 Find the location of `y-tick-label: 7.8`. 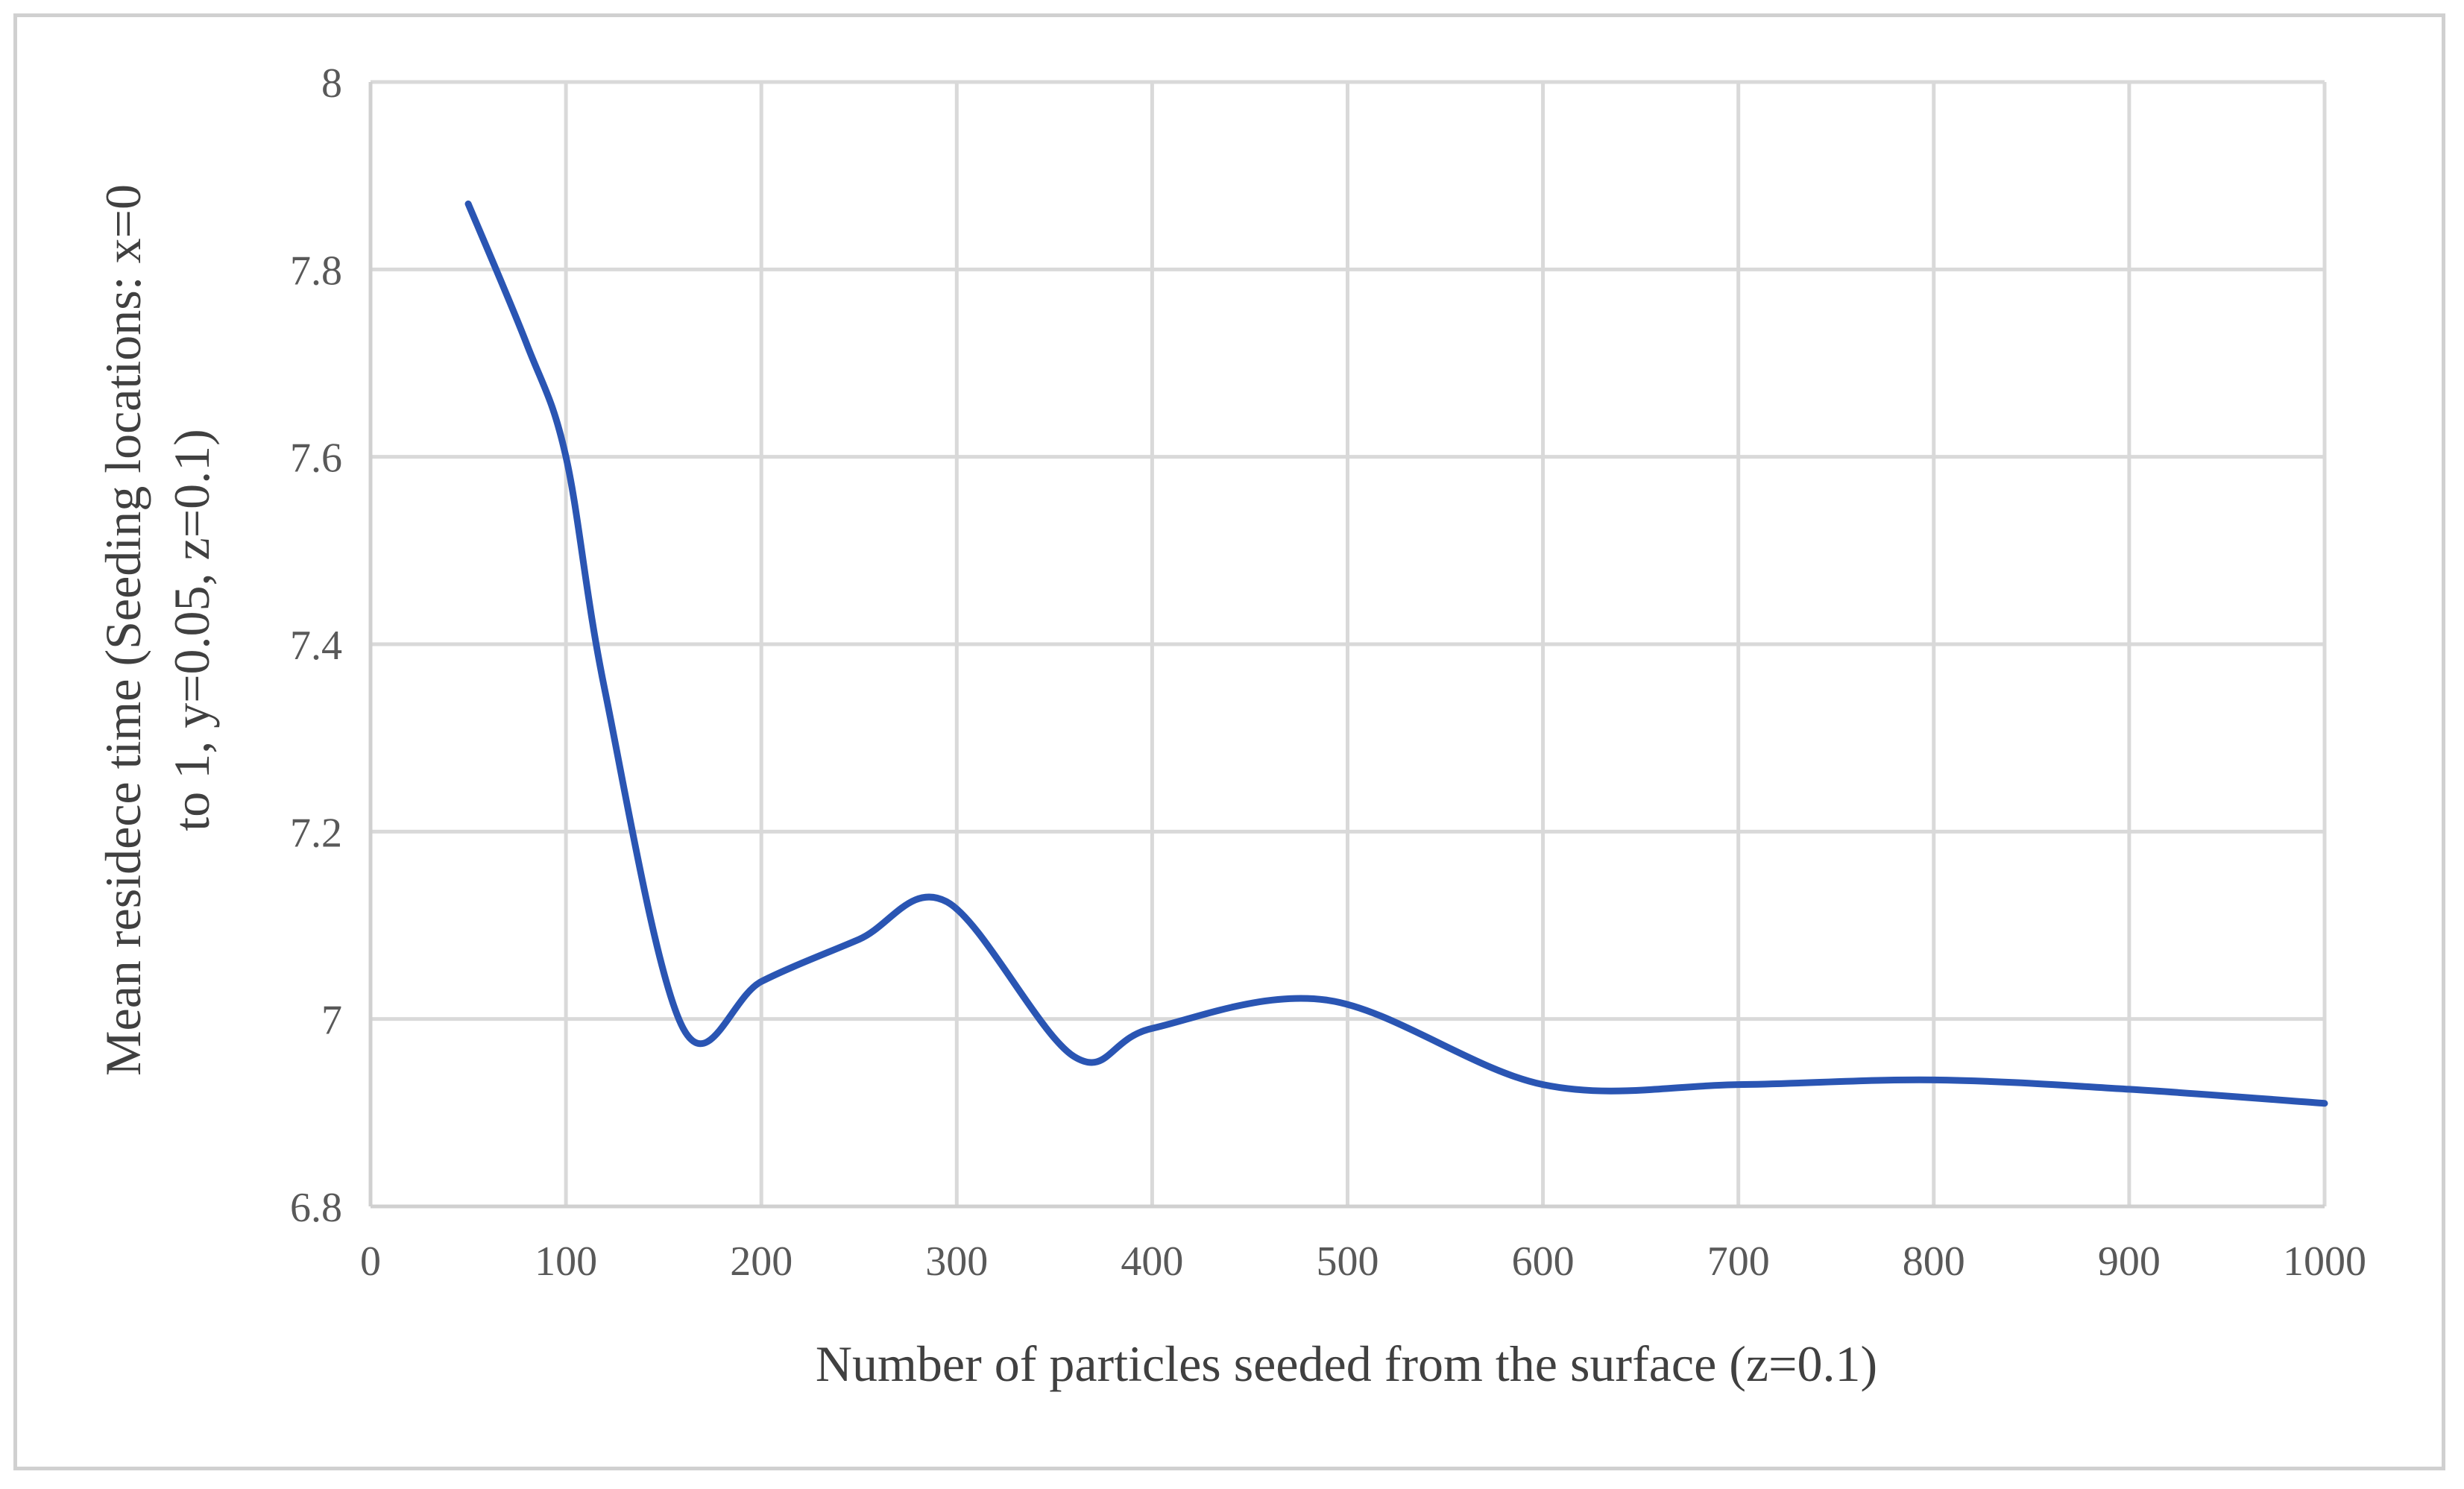

y-tick-label: 7.8 is located at coordinates (316, 271).